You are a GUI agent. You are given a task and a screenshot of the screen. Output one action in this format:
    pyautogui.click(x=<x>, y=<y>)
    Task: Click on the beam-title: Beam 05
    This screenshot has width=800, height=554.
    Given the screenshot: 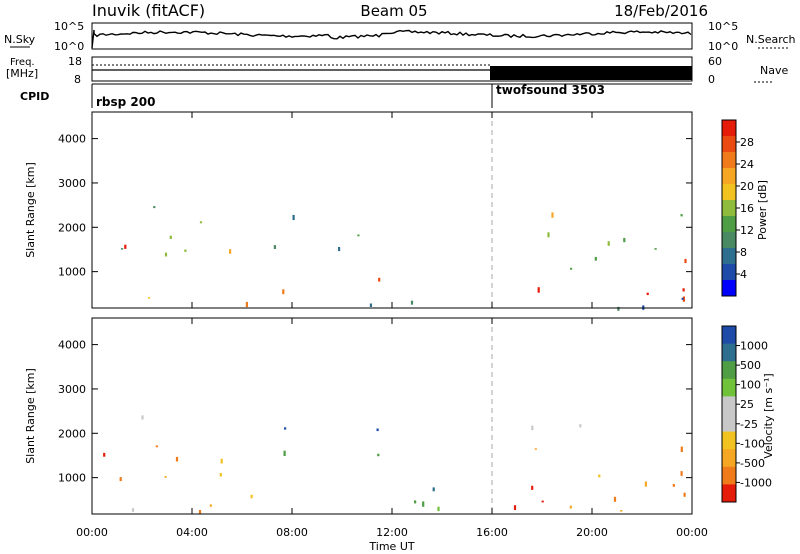 What is the action you would take?
    pyautogui.click(x=393, y=11)
    